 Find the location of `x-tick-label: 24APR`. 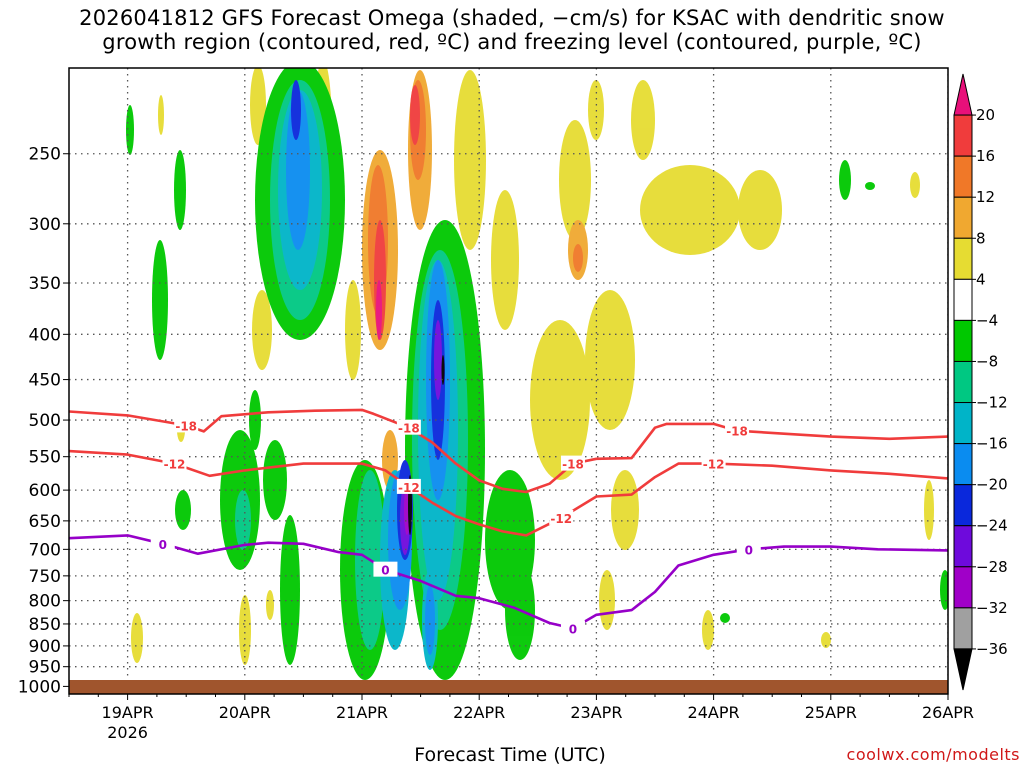

x-tick-label: 24APR is located at coordinates (714, 712).